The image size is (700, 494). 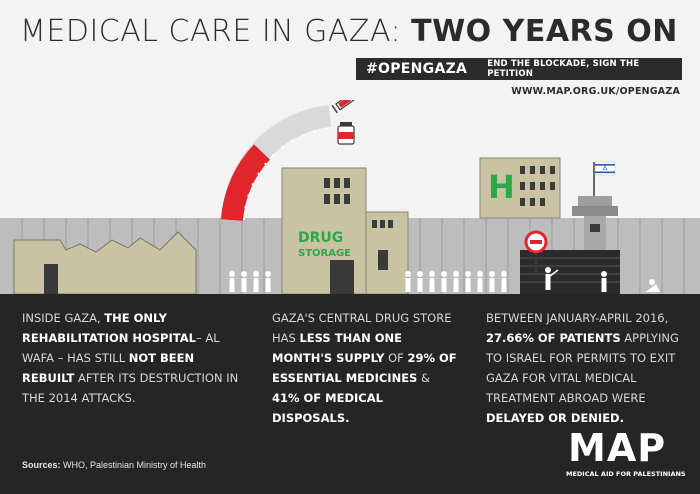 What do you see at coordinates (617, 448) in the screenshot?
I see `logo-word: MAP` at bounding box center [617, 448].